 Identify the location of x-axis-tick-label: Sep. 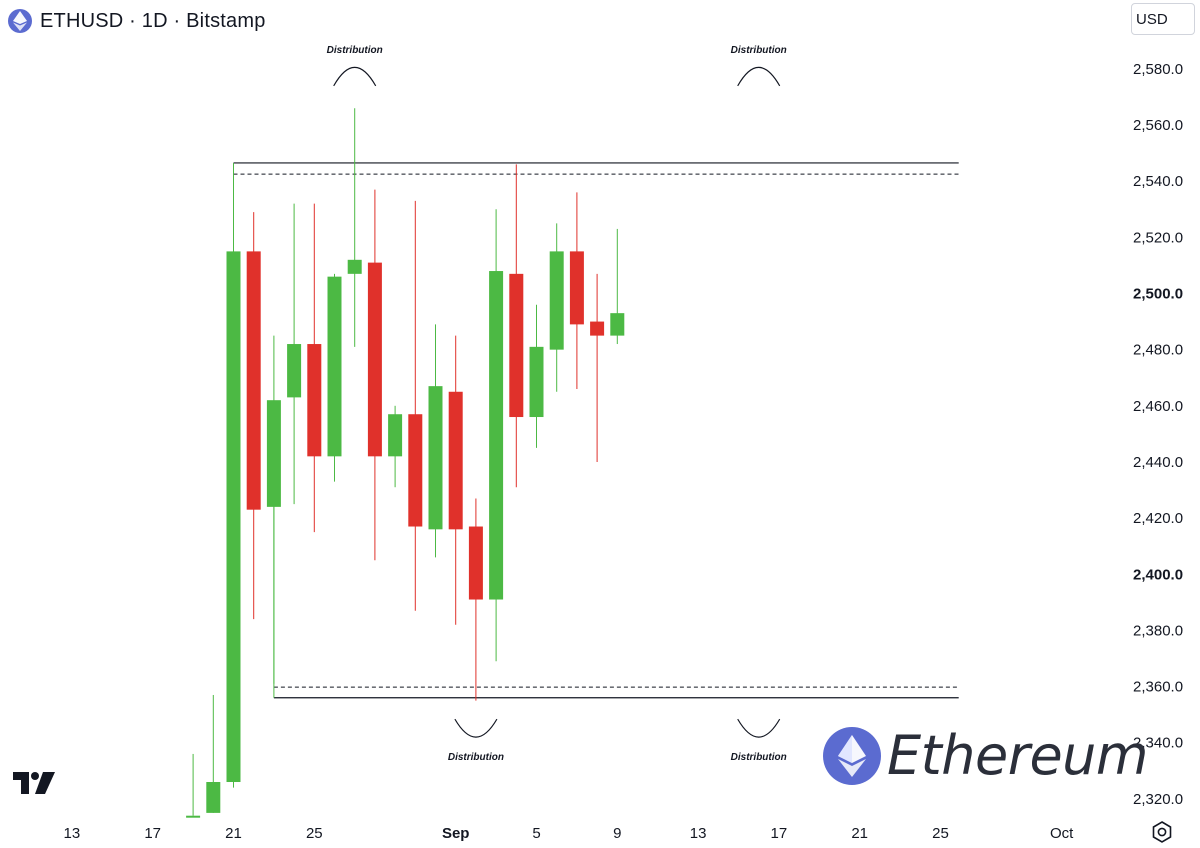
(456, 833).